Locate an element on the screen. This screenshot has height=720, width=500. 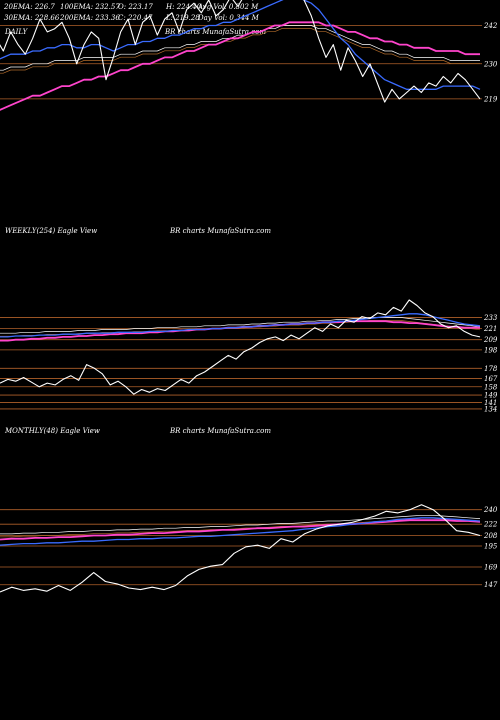
weekly-ema-fast-line is located at coordinates (240, 325).